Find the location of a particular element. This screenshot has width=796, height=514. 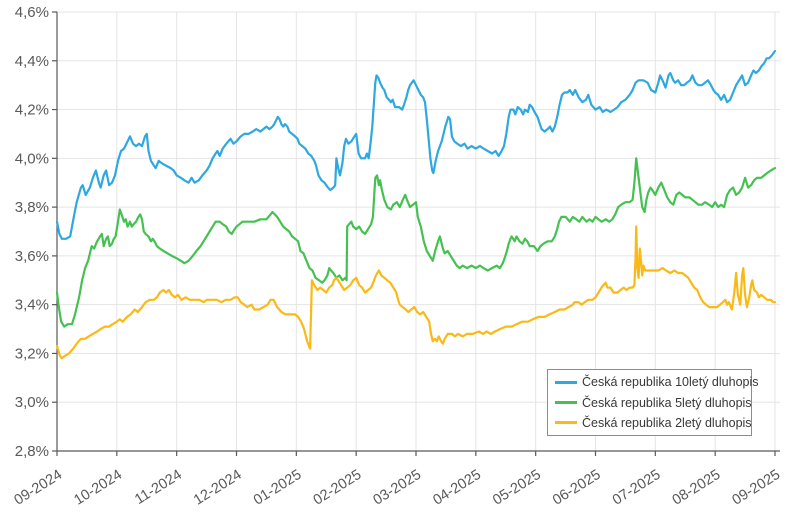

x-tick-label: 12-2024 is located at coordinates (218, 488).